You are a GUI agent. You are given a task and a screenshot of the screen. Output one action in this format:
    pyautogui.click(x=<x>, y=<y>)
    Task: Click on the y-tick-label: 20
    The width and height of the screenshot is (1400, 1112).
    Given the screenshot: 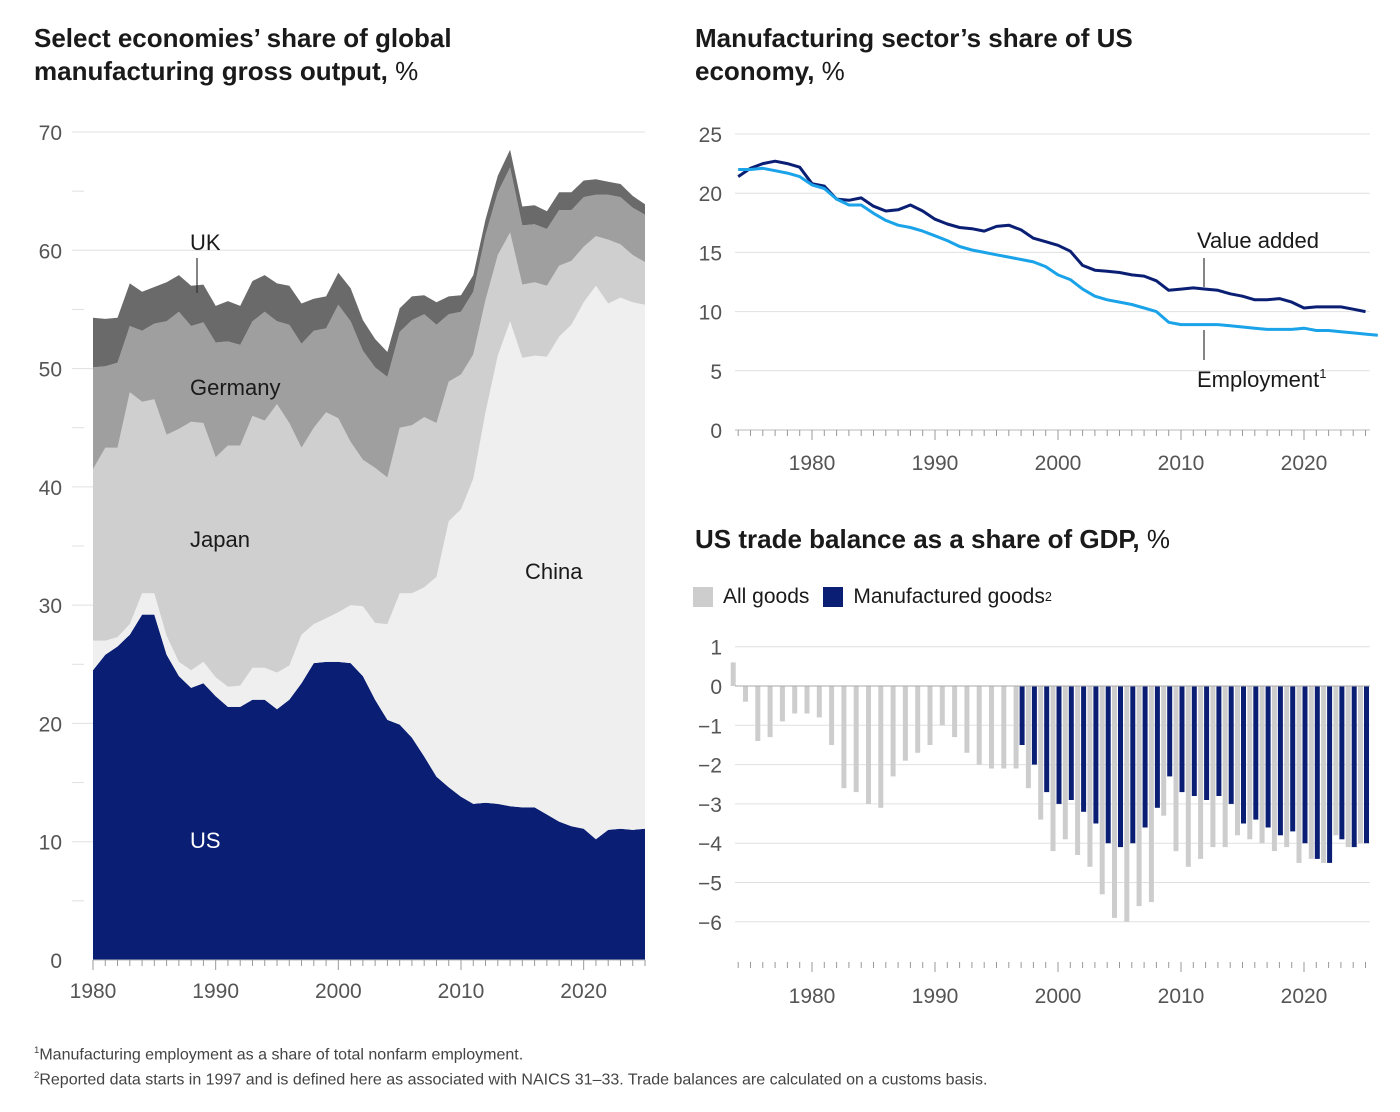 What is the action you would take?
    pyautogui.click(x=50, y=724)
    